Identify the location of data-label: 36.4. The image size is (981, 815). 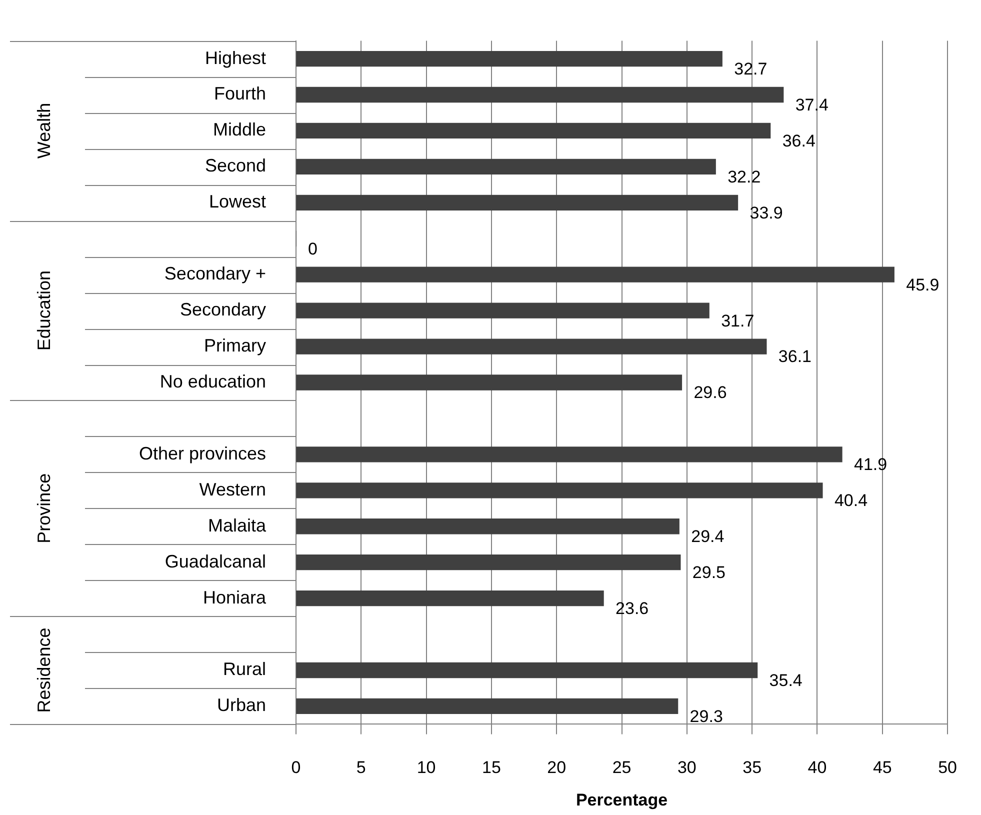
(799, 140).